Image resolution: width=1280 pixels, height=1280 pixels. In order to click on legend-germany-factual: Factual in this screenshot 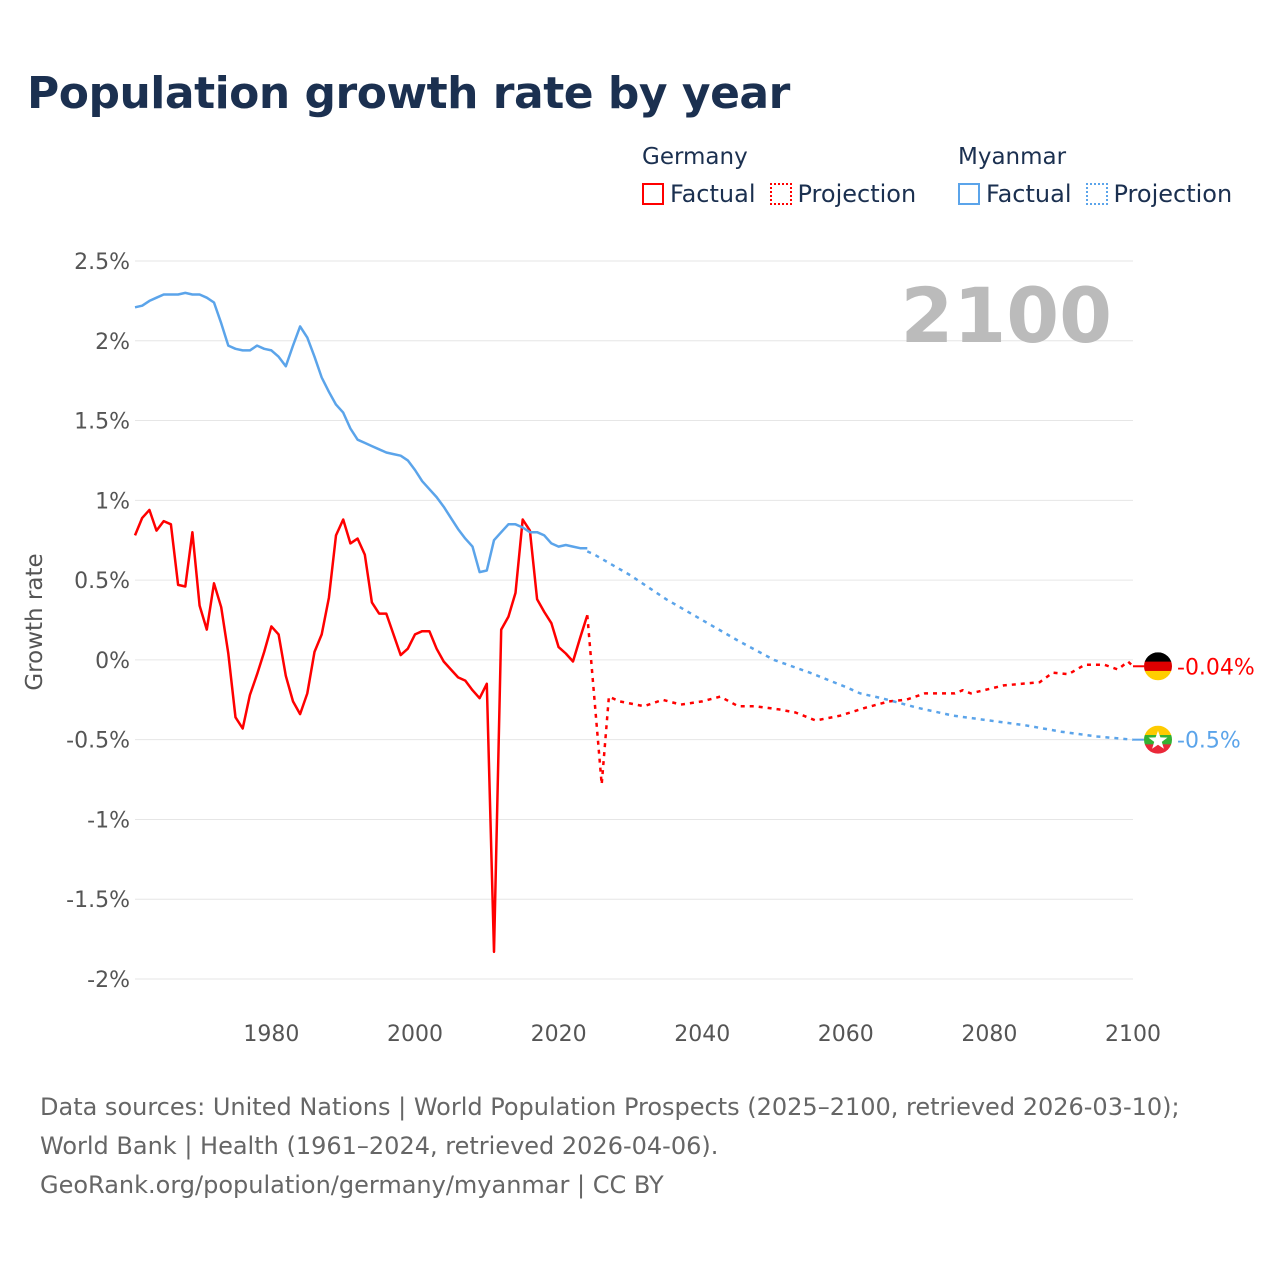, I will do `click(699, 194)`.